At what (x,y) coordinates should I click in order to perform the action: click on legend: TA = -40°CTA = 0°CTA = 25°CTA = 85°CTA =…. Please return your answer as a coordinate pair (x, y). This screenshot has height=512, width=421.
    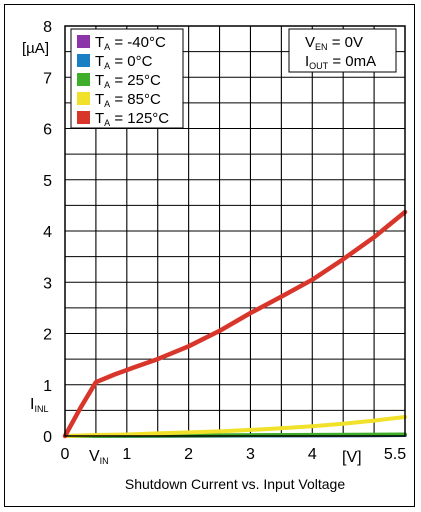
    Looking at the image, I should click on (127, 78).